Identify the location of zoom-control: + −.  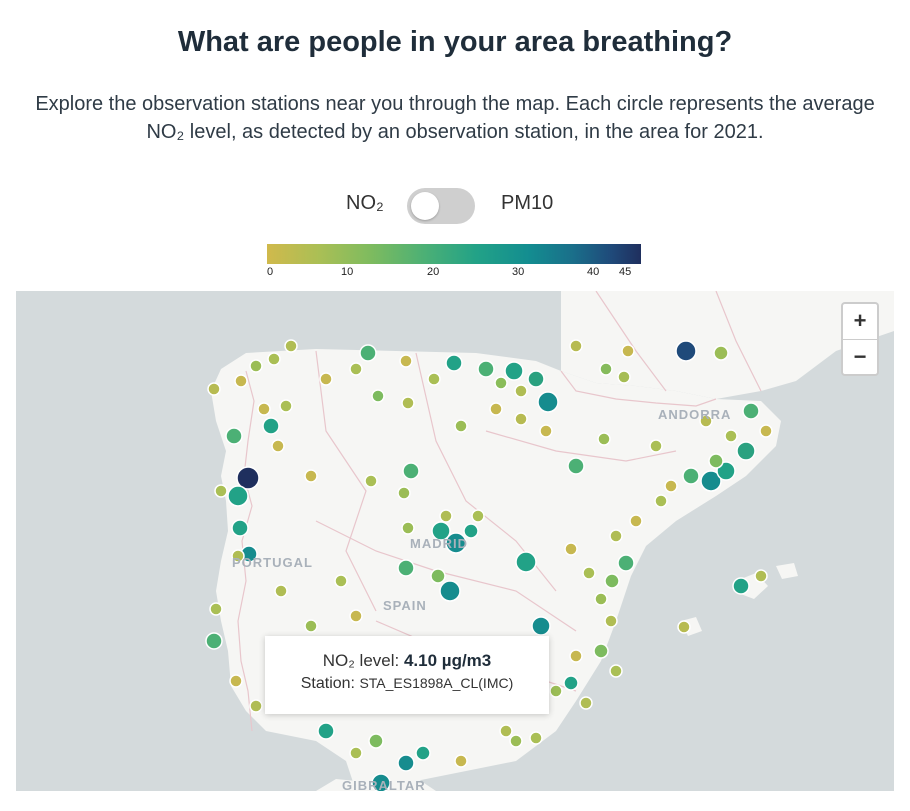
(860, 339).